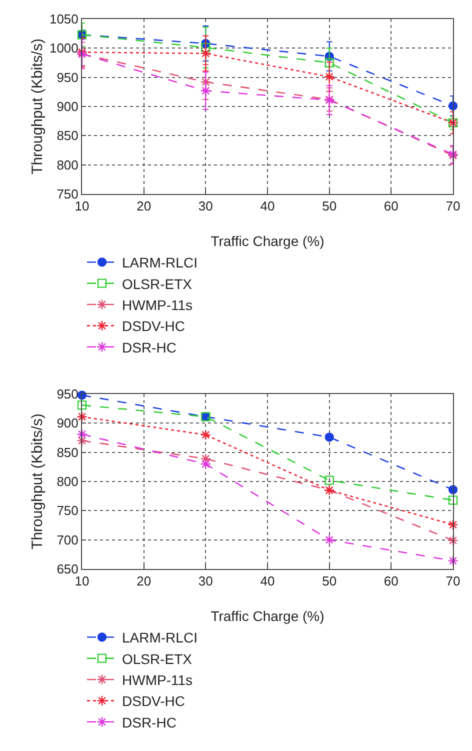  What do you see at coordinates (67, 510) in the screenshot?
I see `y-tick-label: 750` at bounding box center [67, 510].